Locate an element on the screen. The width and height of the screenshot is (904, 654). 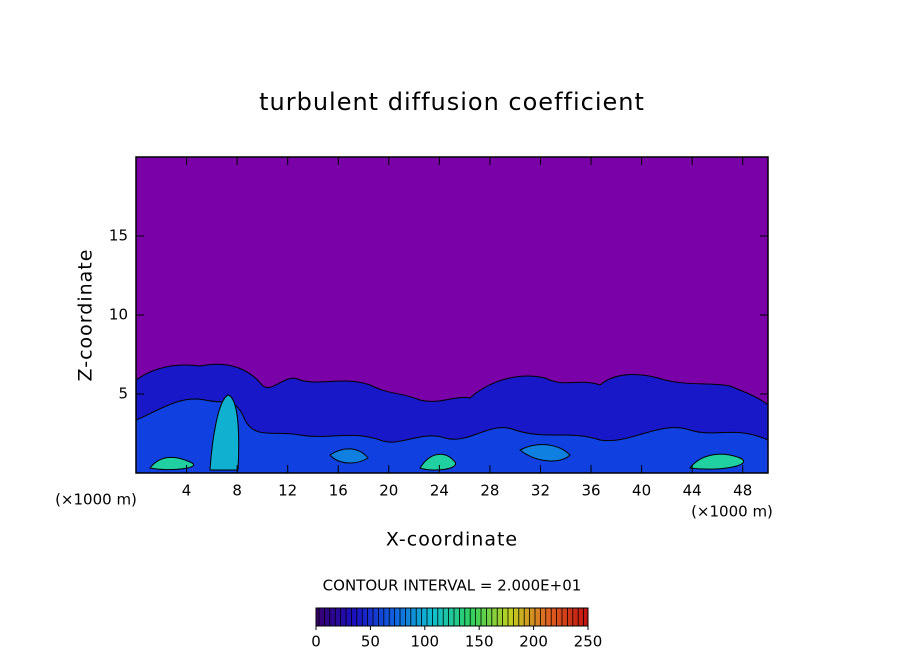
turbulence-field is located at coordinates (452, 418).